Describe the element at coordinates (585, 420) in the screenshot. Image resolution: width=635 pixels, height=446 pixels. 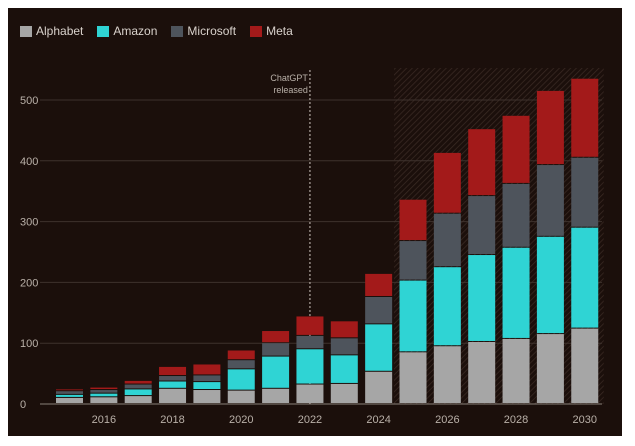
I see `x-tick-label: 2030` at that location.